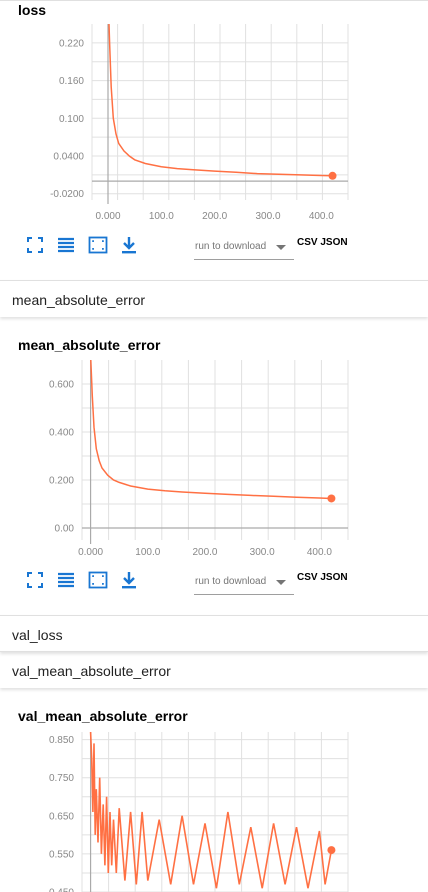 This screenshot has height=892, width=428. I want to click on y-tick-label: 0.200, so click(61, 481).